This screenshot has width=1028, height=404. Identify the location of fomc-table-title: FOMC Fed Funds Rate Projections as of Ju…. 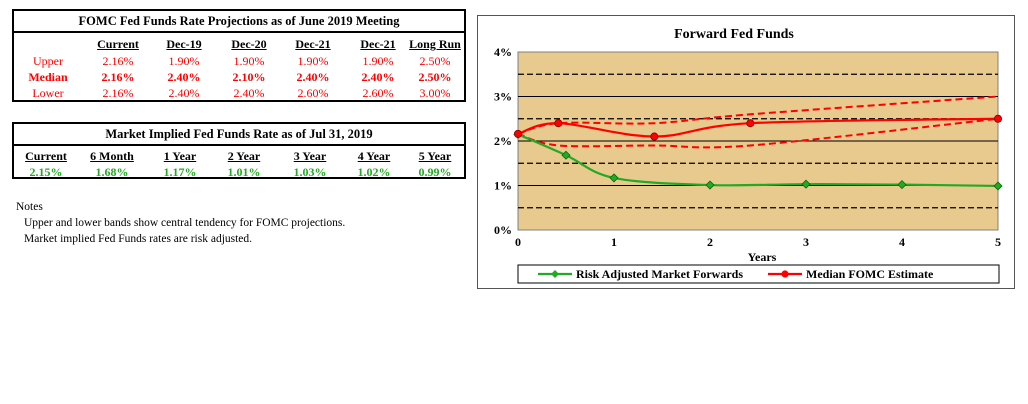
(239, 22).